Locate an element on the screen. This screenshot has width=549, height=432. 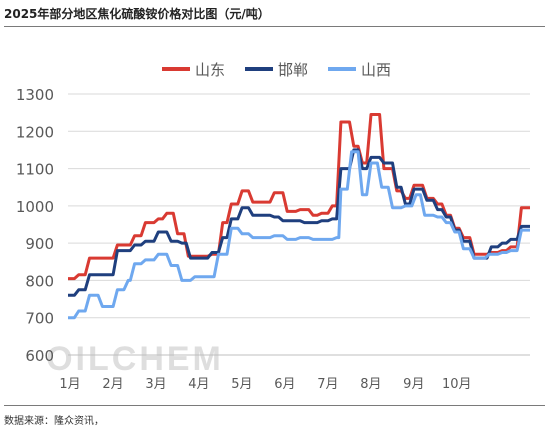
y-tick-label: 1200 is located at coordinates (35, 132).